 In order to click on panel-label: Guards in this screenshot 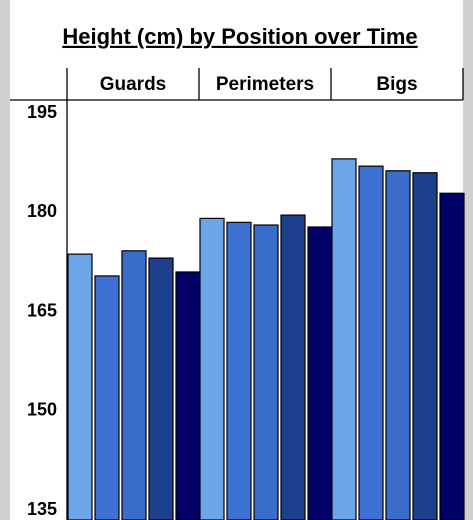, I will do `click(133, 84)`.